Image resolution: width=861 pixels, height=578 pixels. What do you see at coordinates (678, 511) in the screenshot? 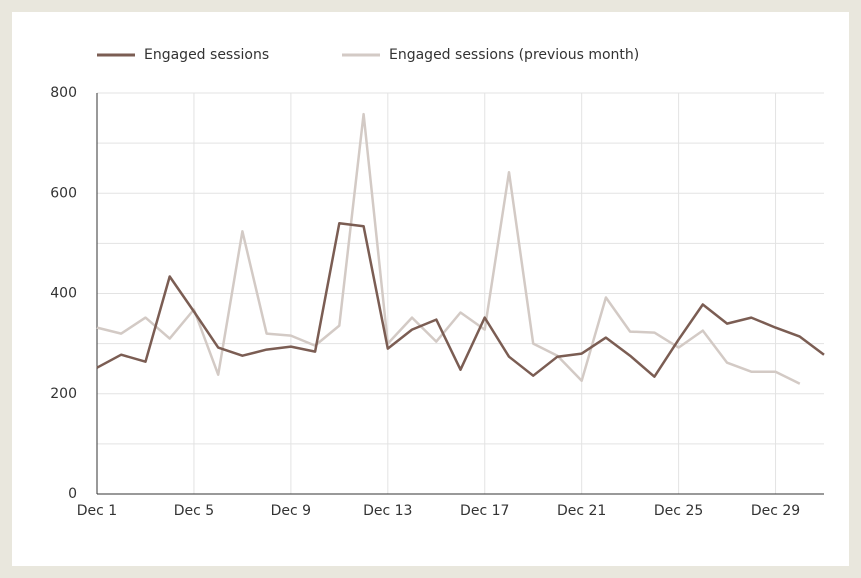
I see `x-tick-label: Dec 25` at bounding box center [678, 511].